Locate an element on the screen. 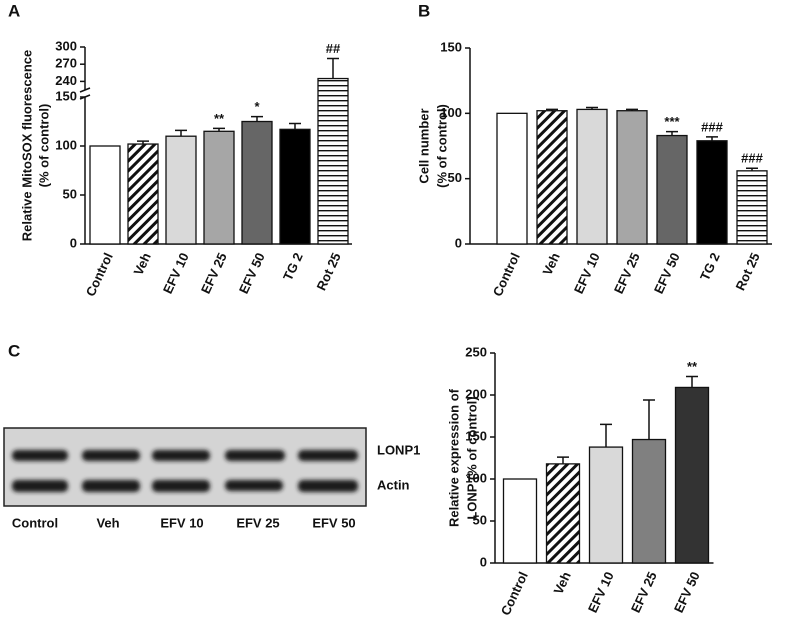 The height and width of the screenshot is (628, 800). significance-label: * is located at coordinates (257, 106).